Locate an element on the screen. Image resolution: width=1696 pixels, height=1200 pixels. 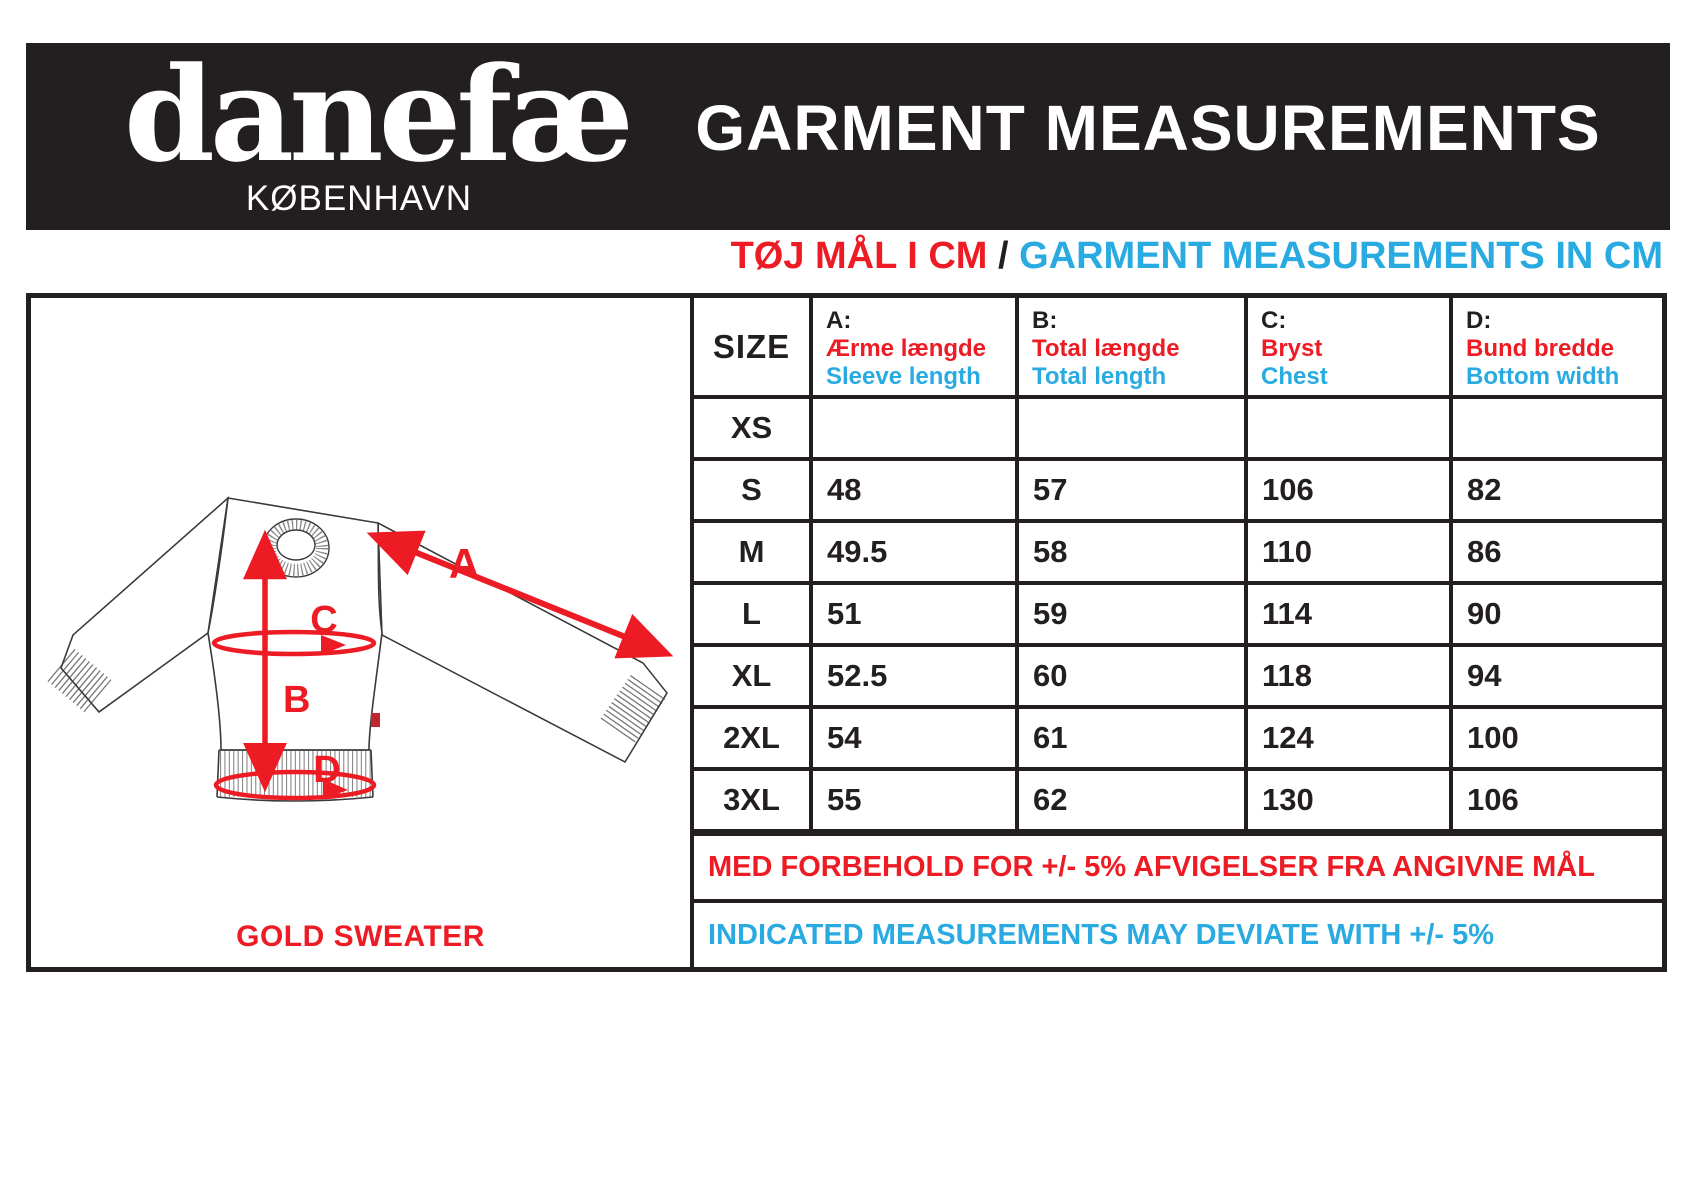
value-cell: 57 is located at coordinates (1133, 492).